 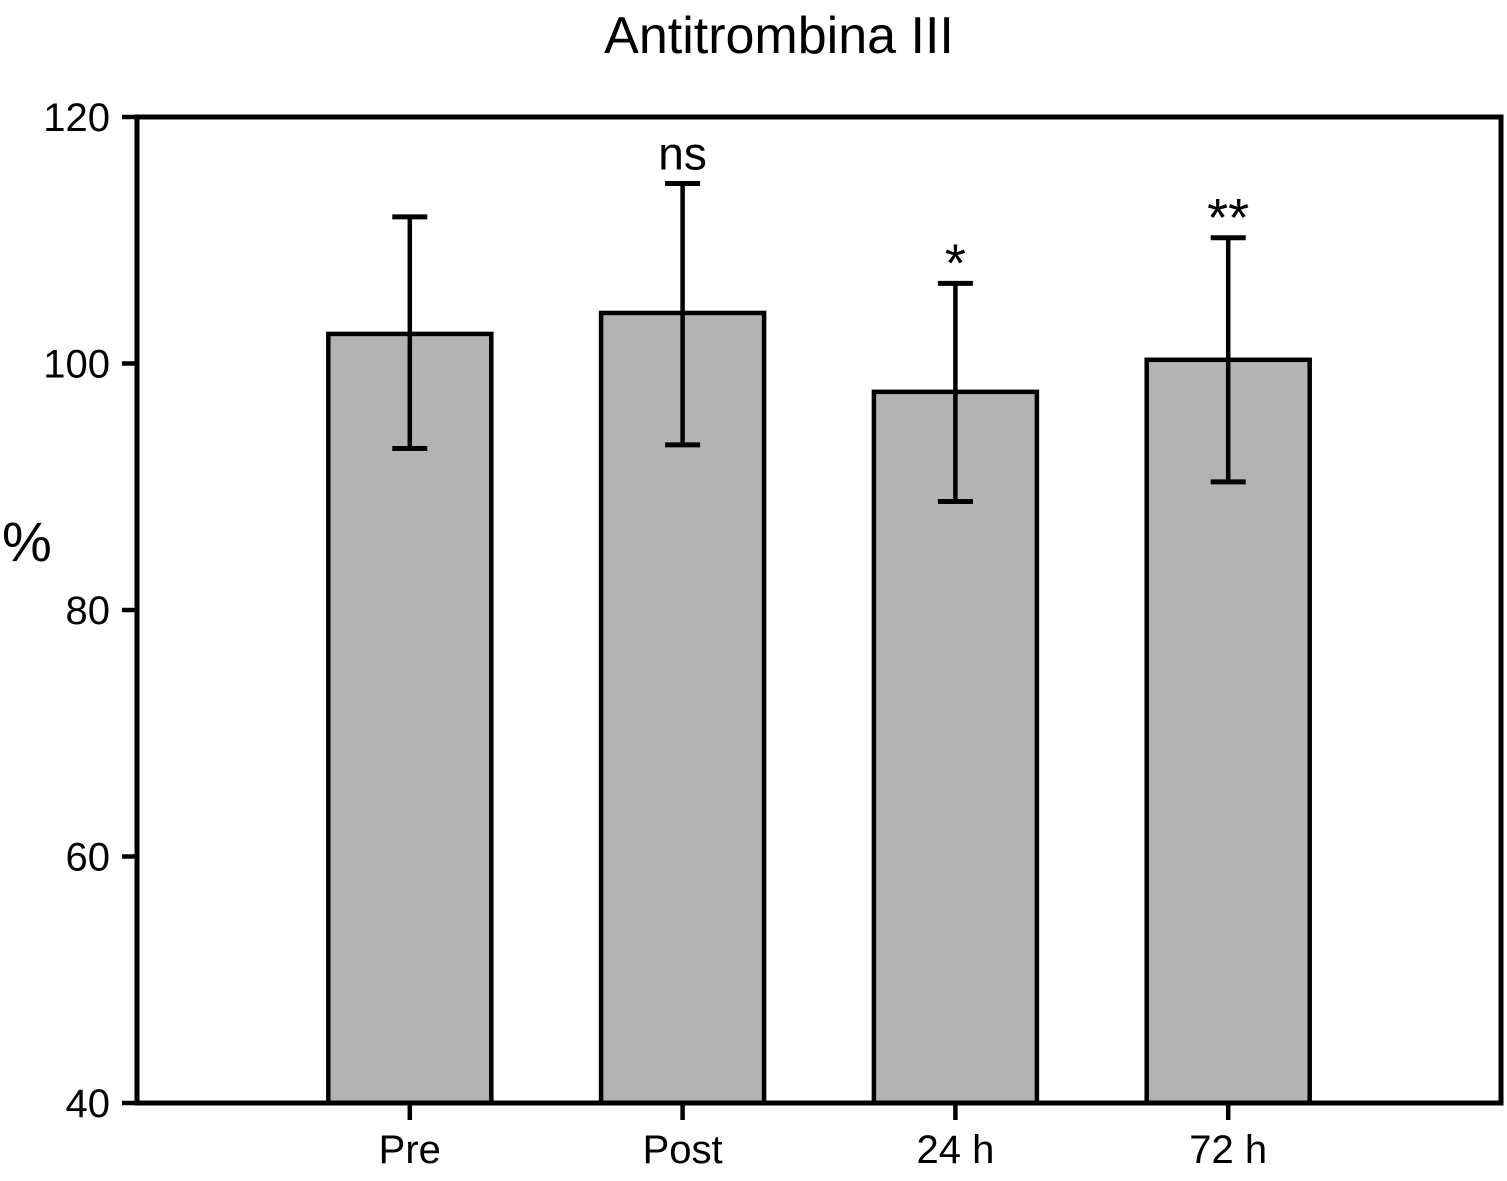 I want to click on significance-label: ns, so click(x=682, y=154).